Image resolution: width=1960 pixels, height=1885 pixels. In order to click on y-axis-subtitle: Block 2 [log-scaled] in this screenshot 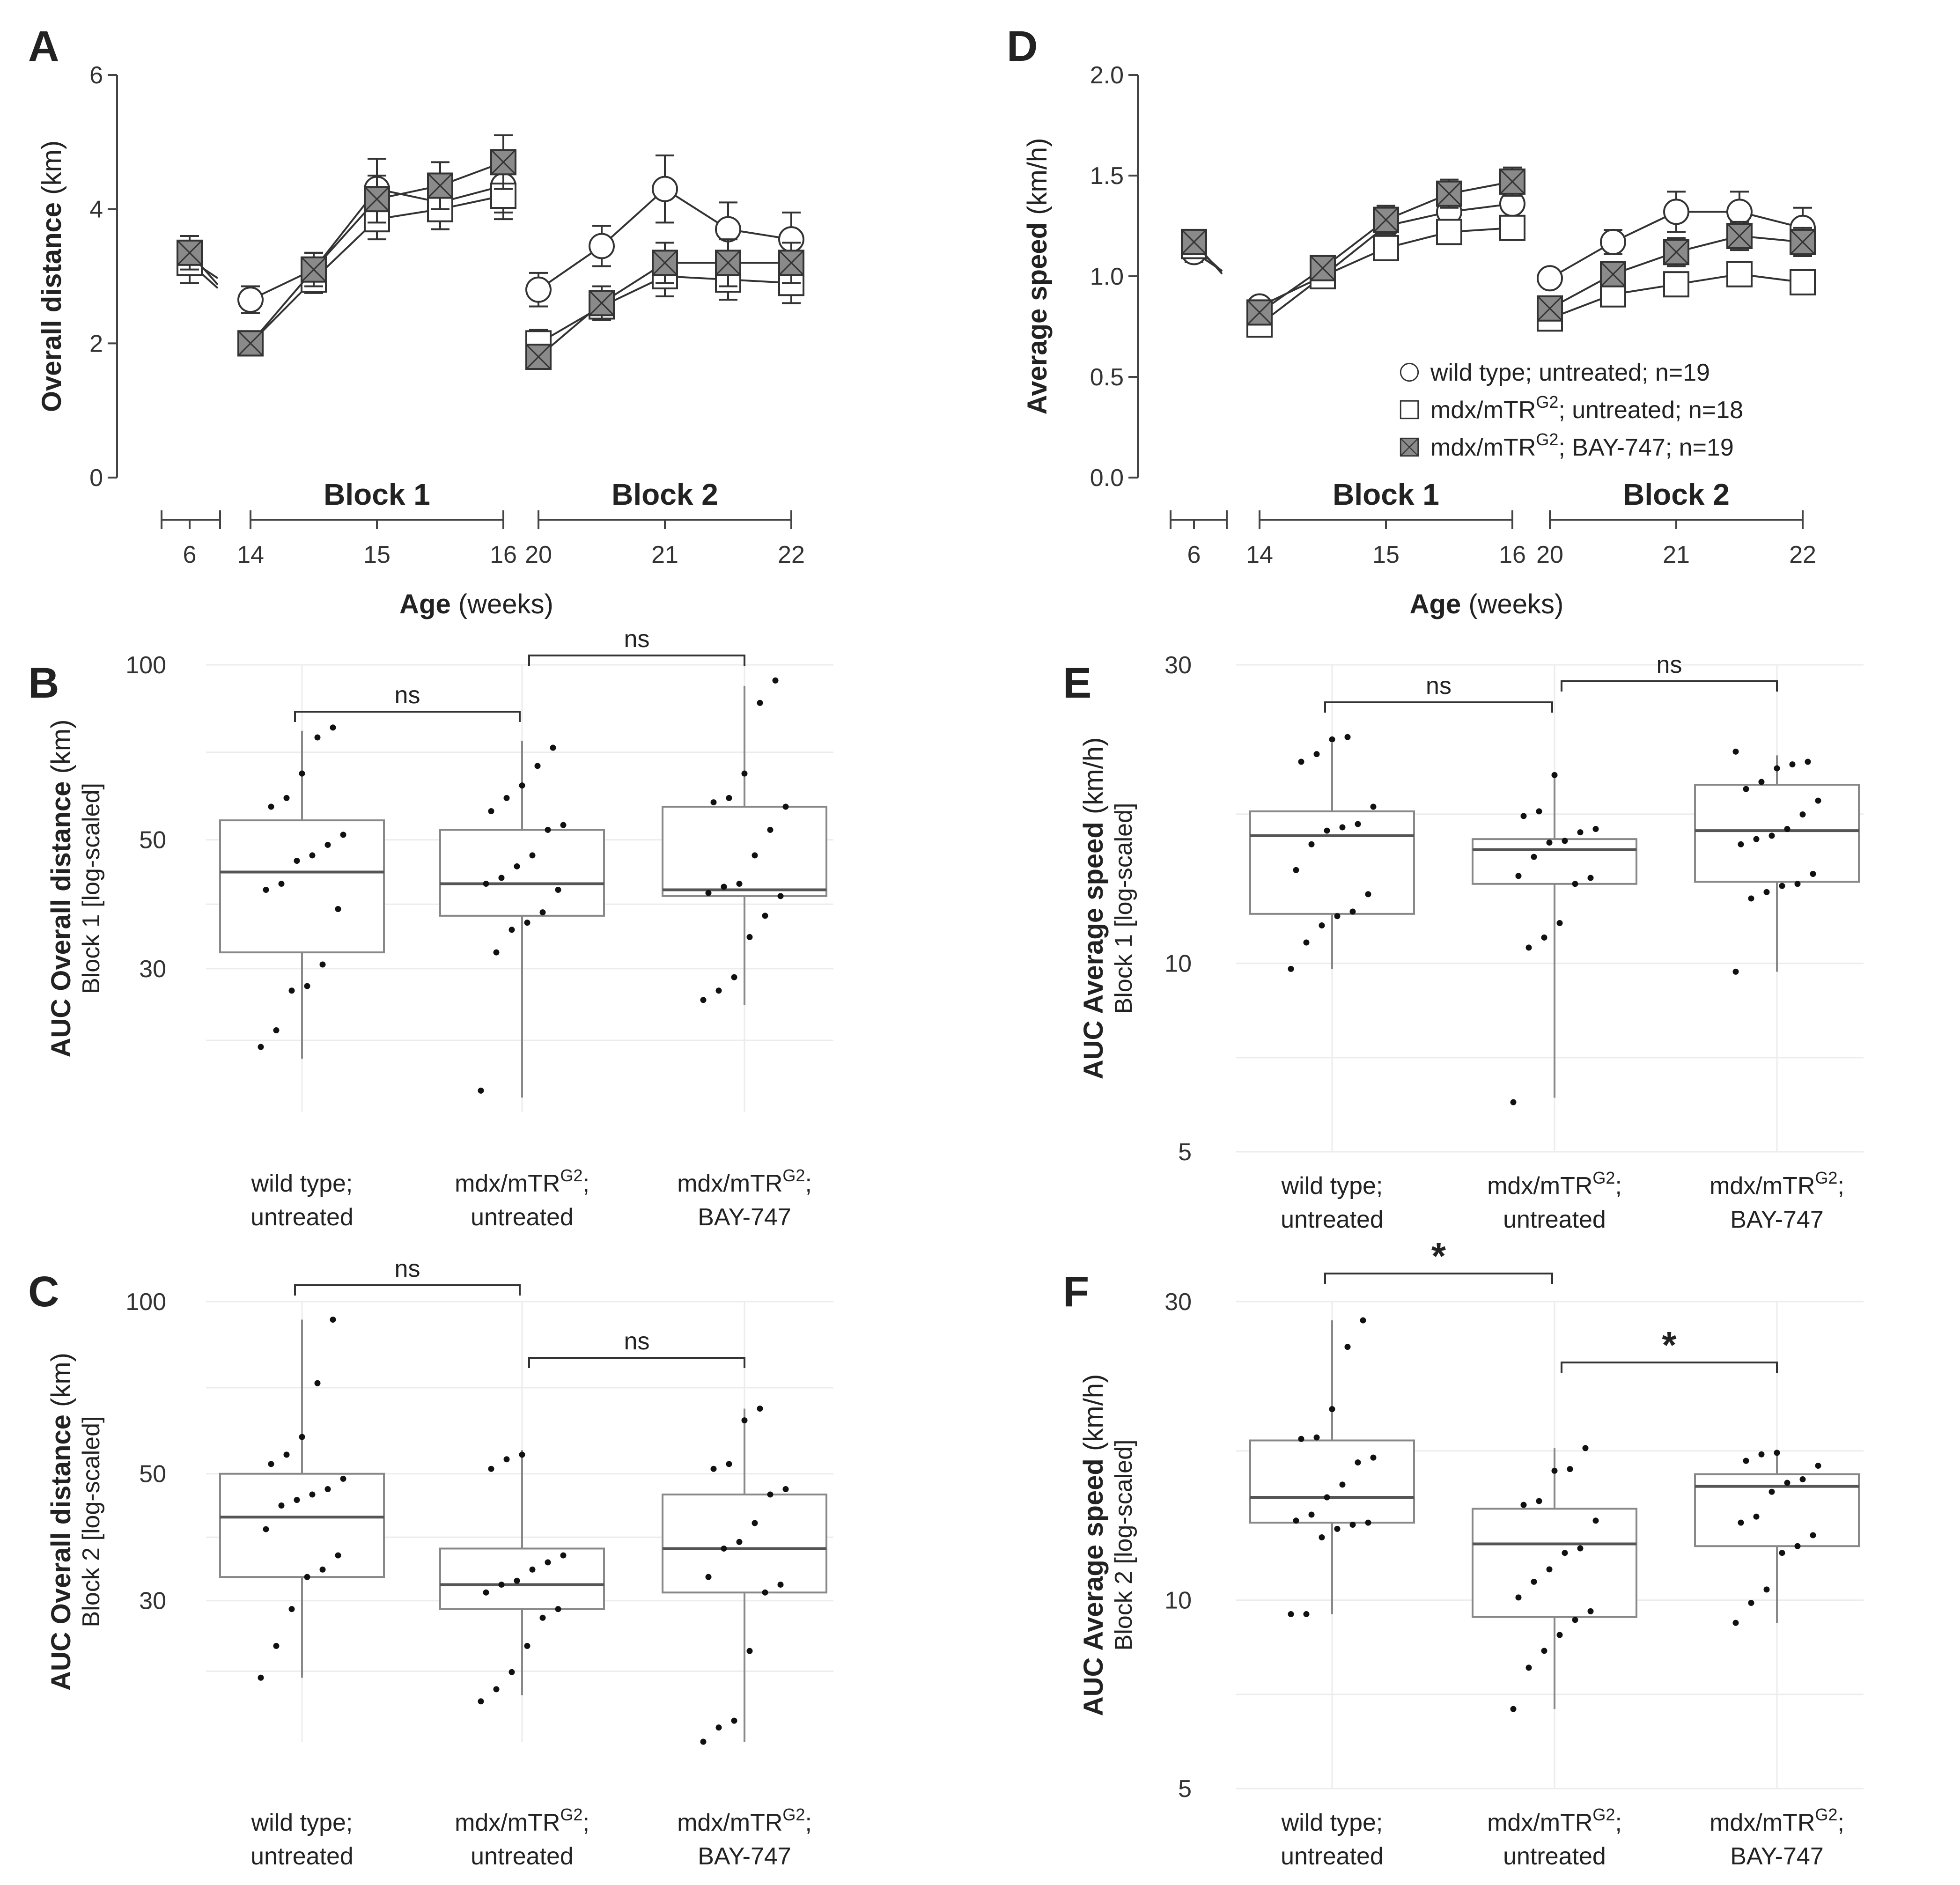, I will do `click(91, 1521)`.